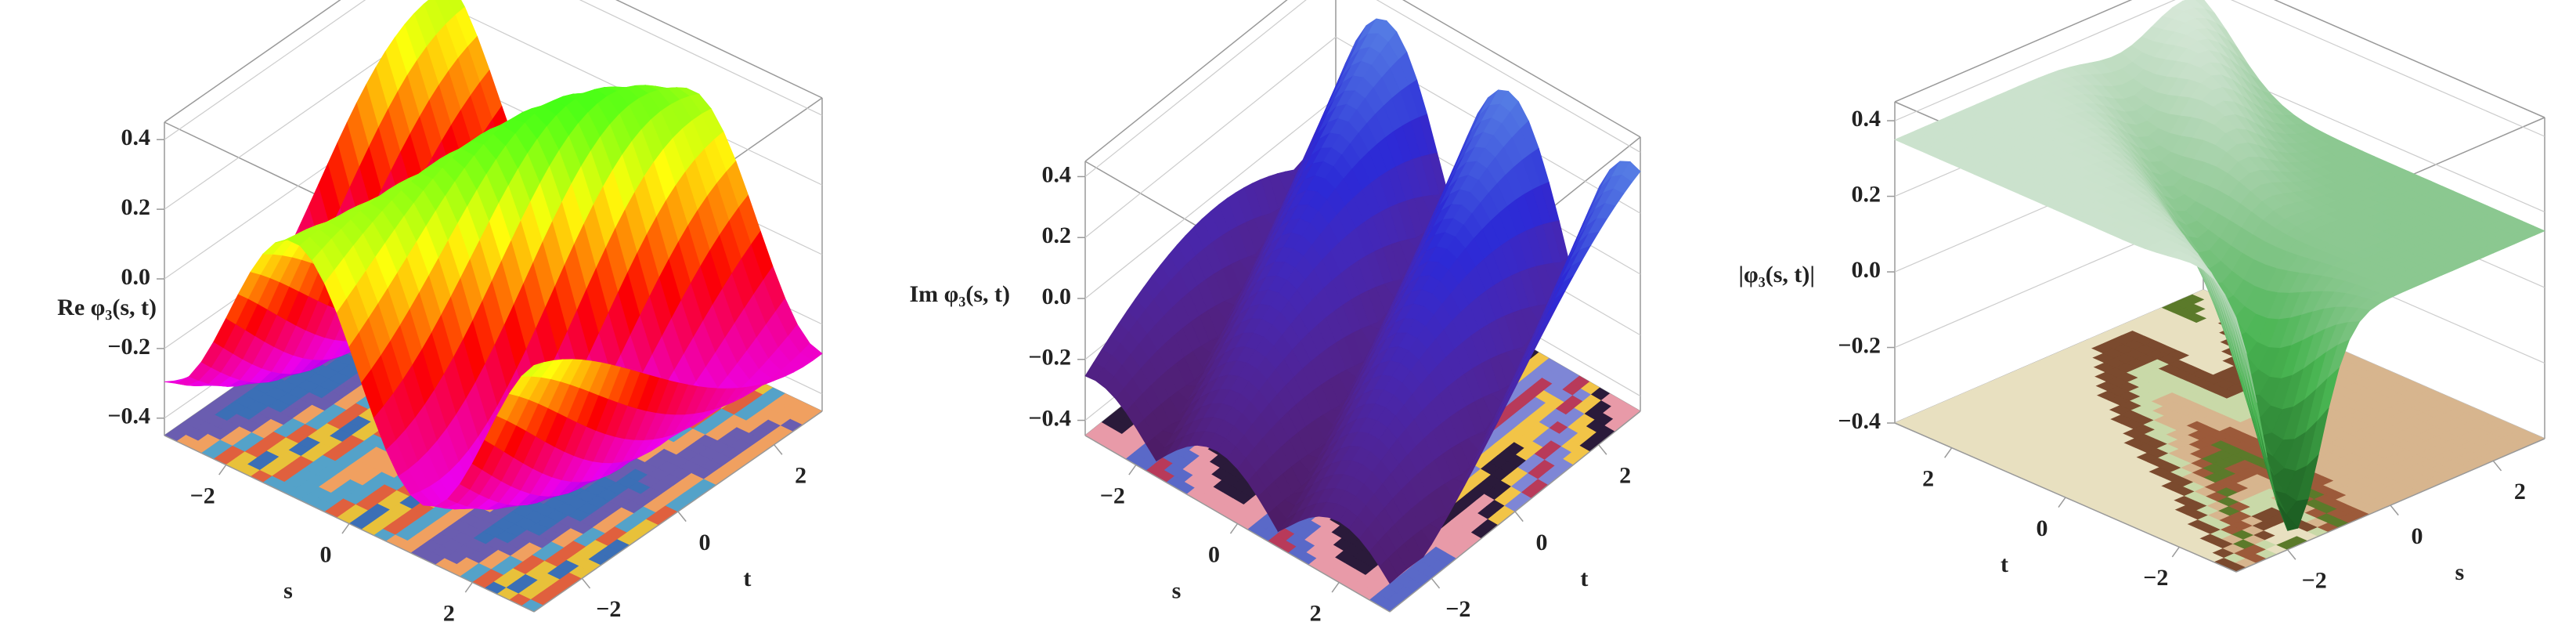 Image resolution: width=2576 pixels, height=622 pixels. I want to click on z-axis-label: Re φ₃(s, t), so click(107, 307).